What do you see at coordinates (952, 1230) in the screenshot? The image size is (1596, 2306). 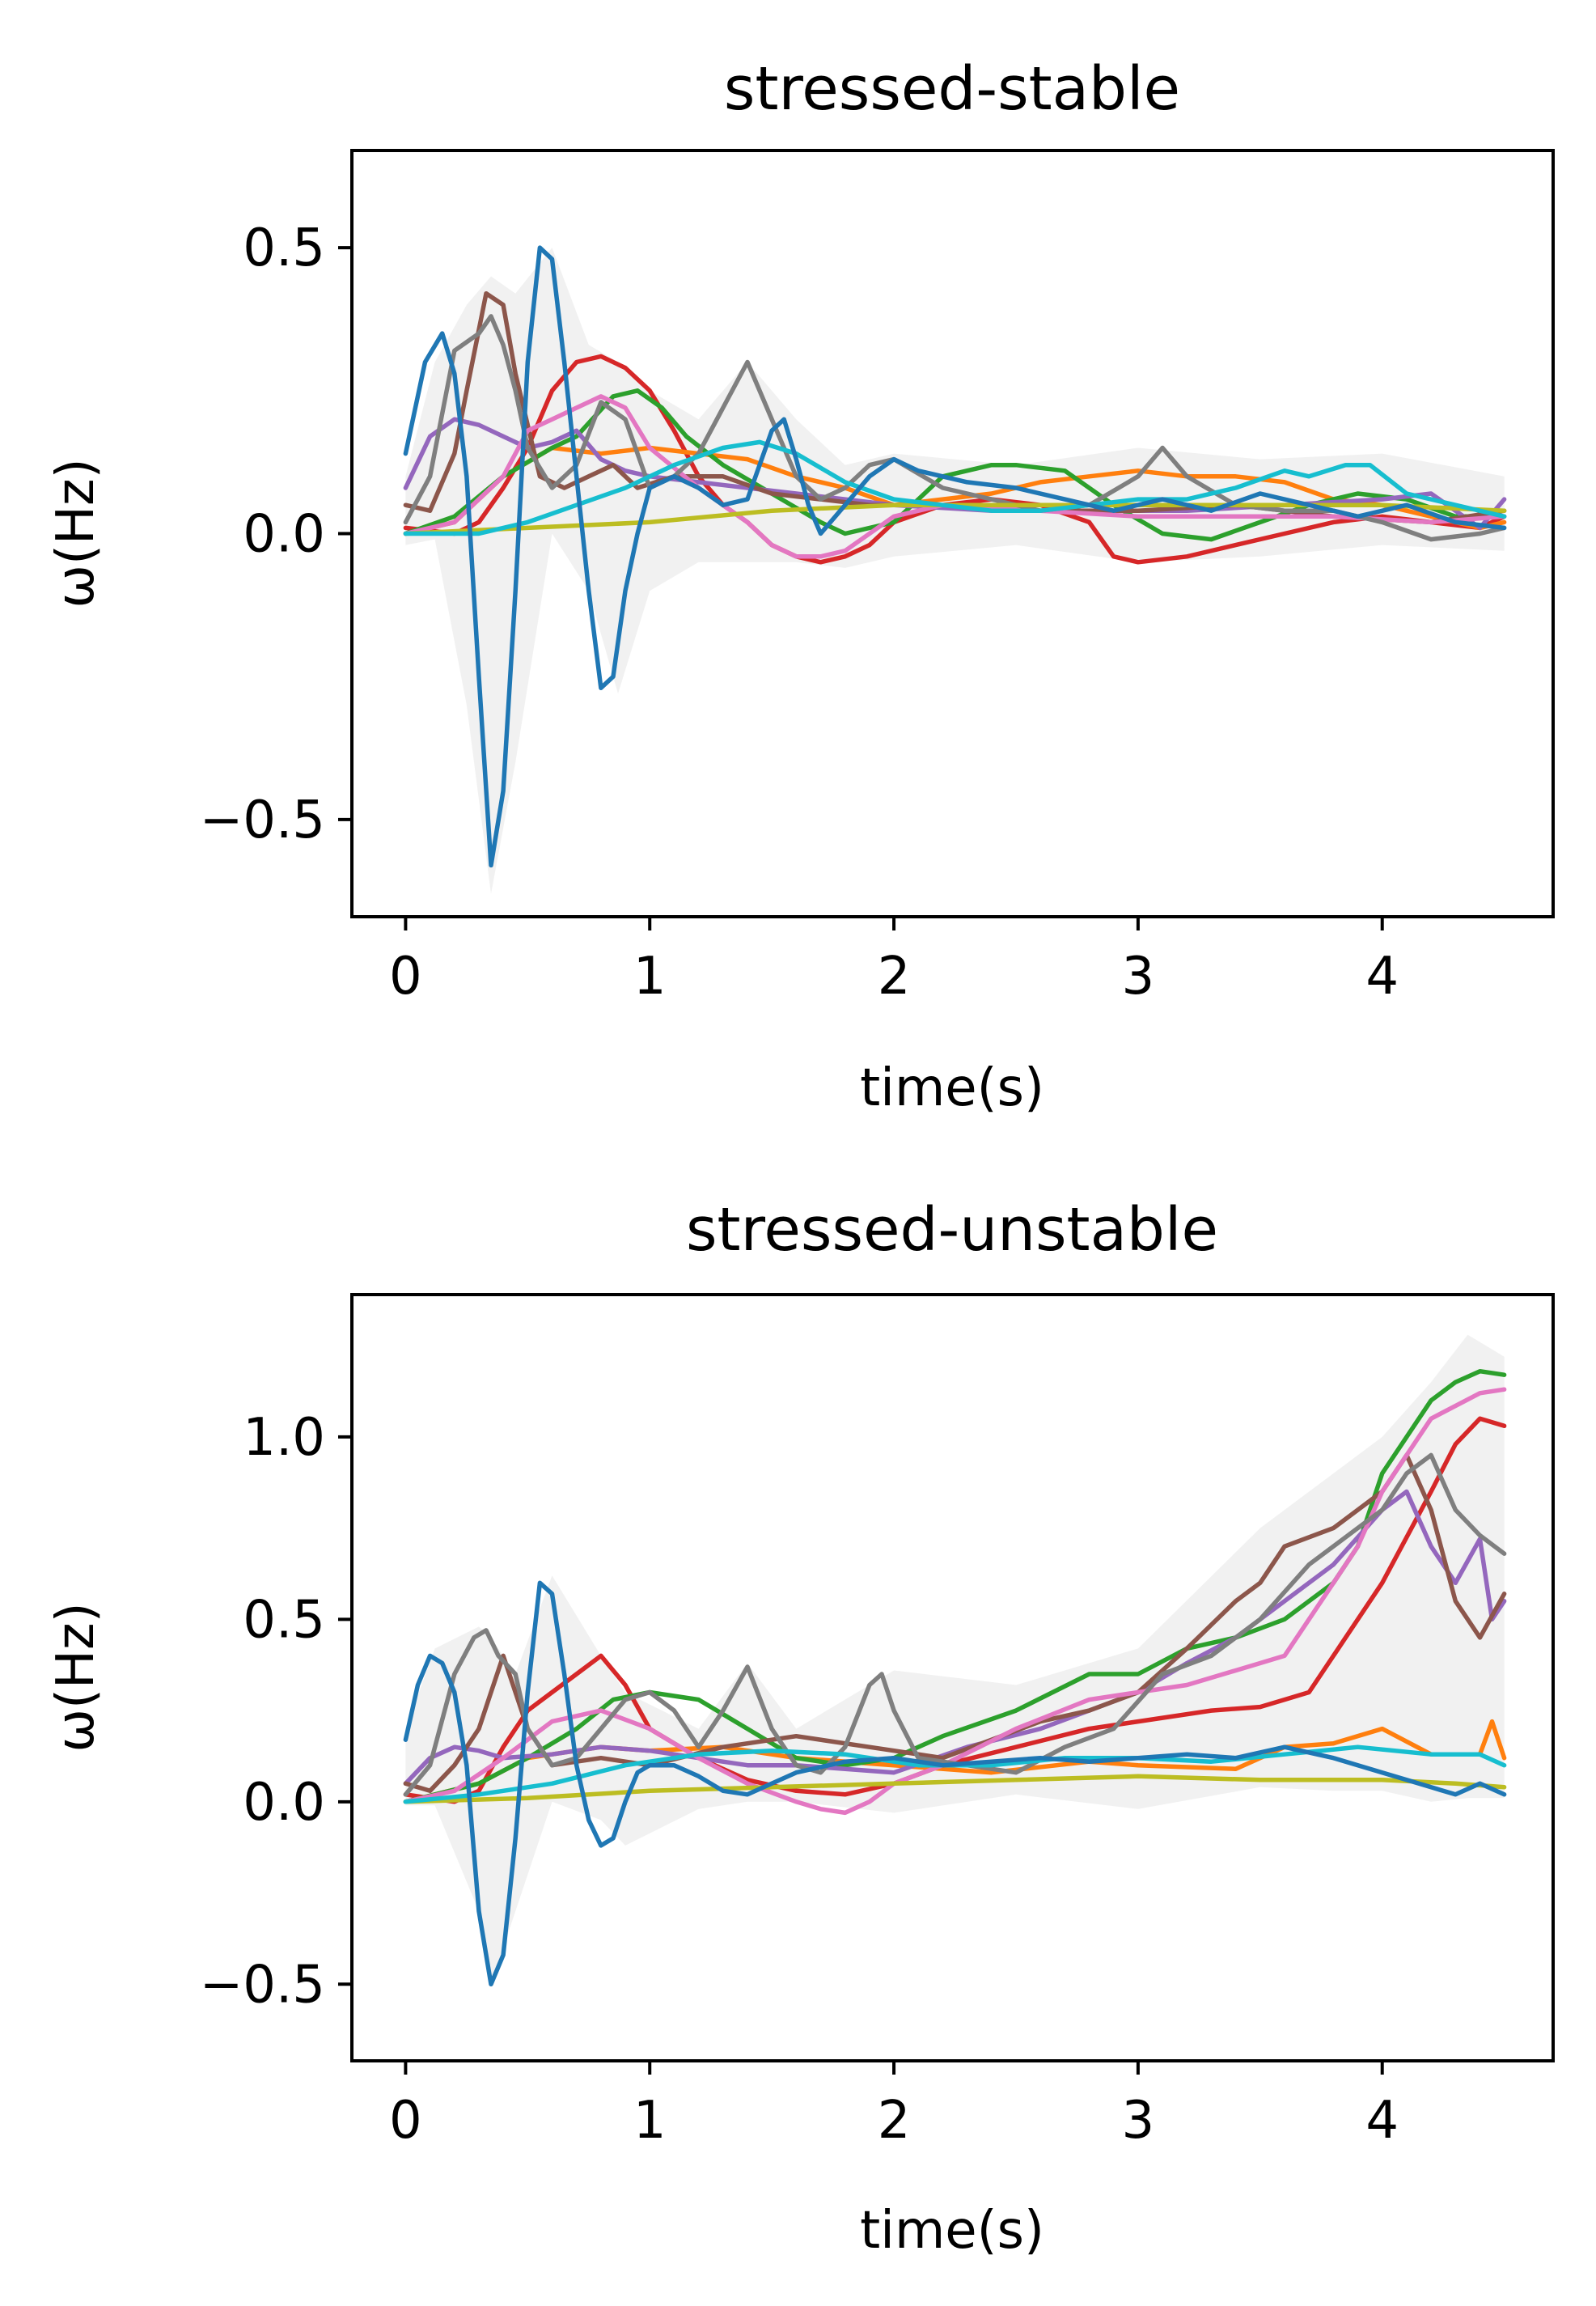 I see `chart-title: stressed-unstable` at bounding box center [952, 1230].